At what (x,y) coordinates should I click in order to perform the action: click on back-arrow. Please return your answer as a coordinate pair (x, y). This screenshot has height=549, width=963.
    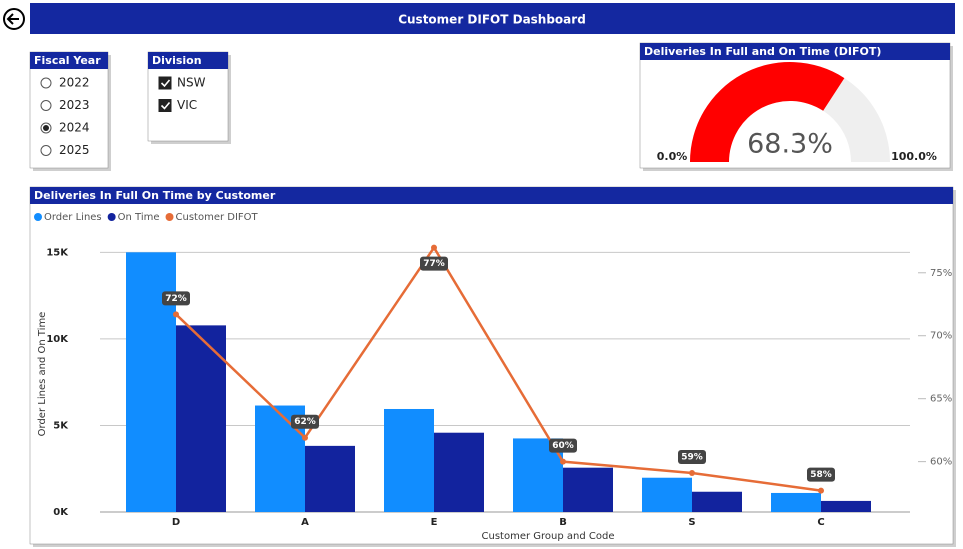
    Looking at the image, I should click on (12, 19).